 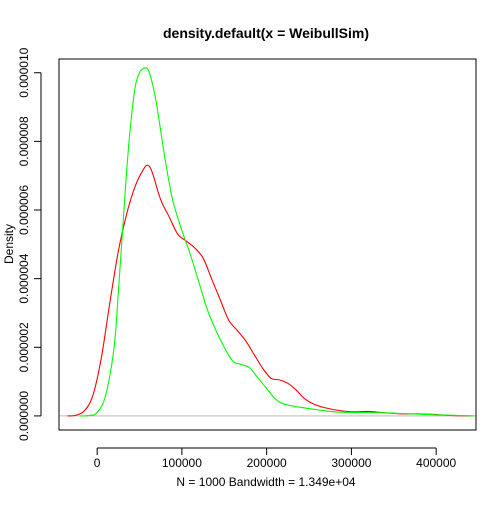 I want to click on x-tick-label: 400000, so click(x=436, y=463).